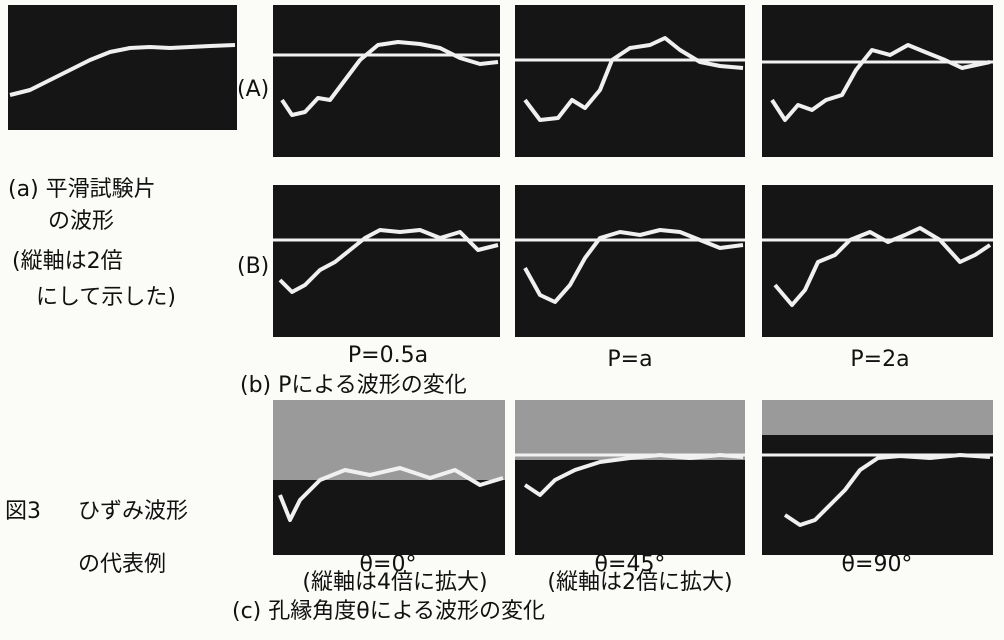  What do you see at coordinates (639, 582) in the screenshot?
I see `note: (縦軸は2倍に拡大)` at bounding box center [639, 582].